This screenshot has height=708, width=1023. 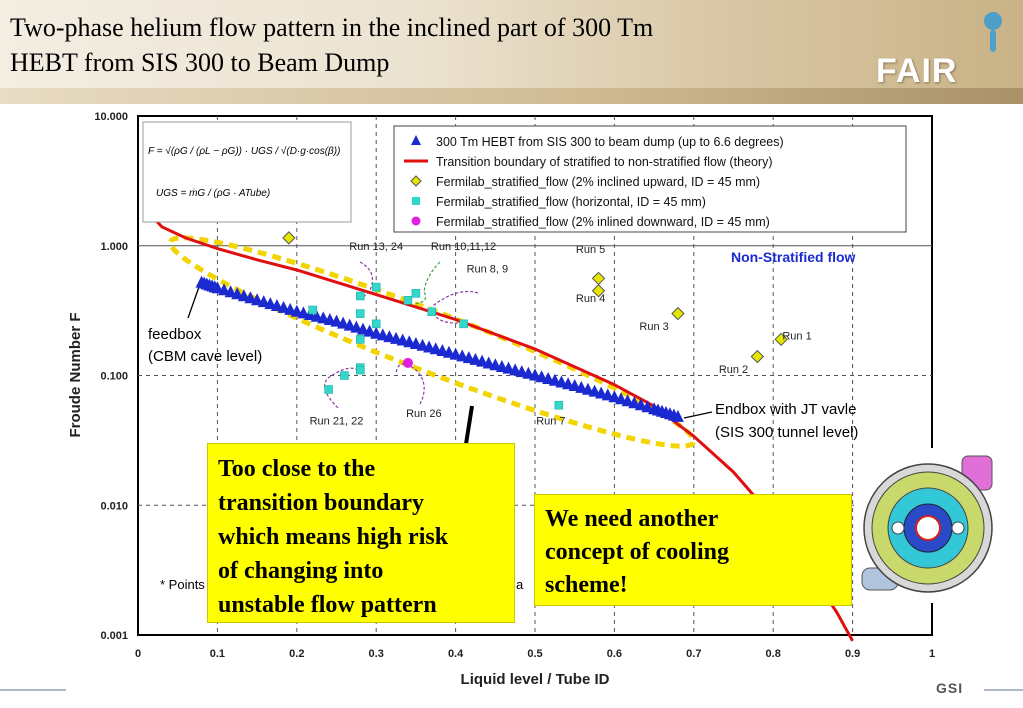 What do you see at coordinates (950, 688) in the screenshot?
I see `gsi-logo: GSI` at bounding box center [950, 688].